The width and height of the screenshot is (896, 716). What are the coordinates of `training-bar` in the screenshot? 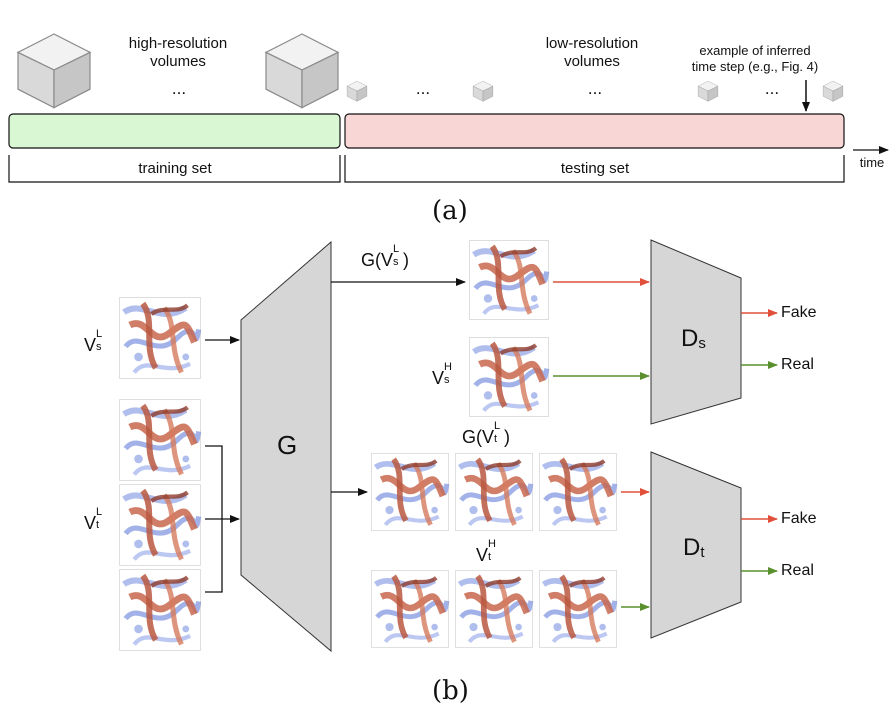 It's located at (174, 131).